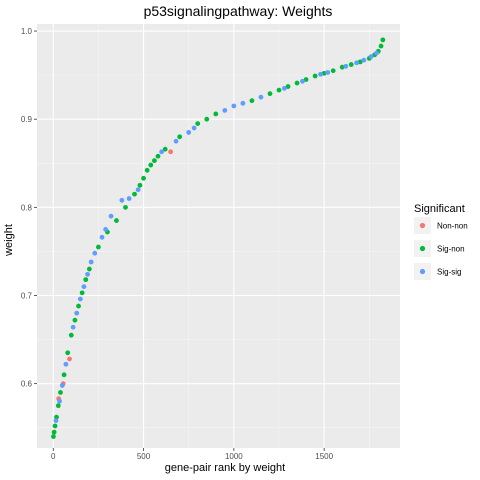  Describe the element at coordinates (27, 31) in the screenshot. I see `y-tick-label: 1.0` at that location.